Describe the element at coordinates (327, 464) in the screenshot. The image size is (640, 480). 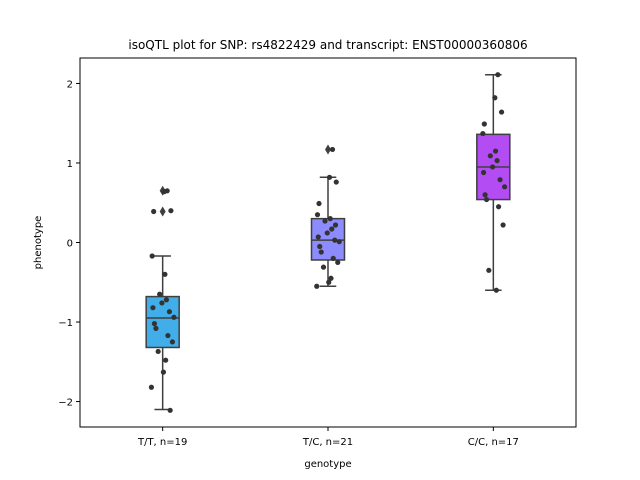
I see `x-axis-label: genotype` at that location.